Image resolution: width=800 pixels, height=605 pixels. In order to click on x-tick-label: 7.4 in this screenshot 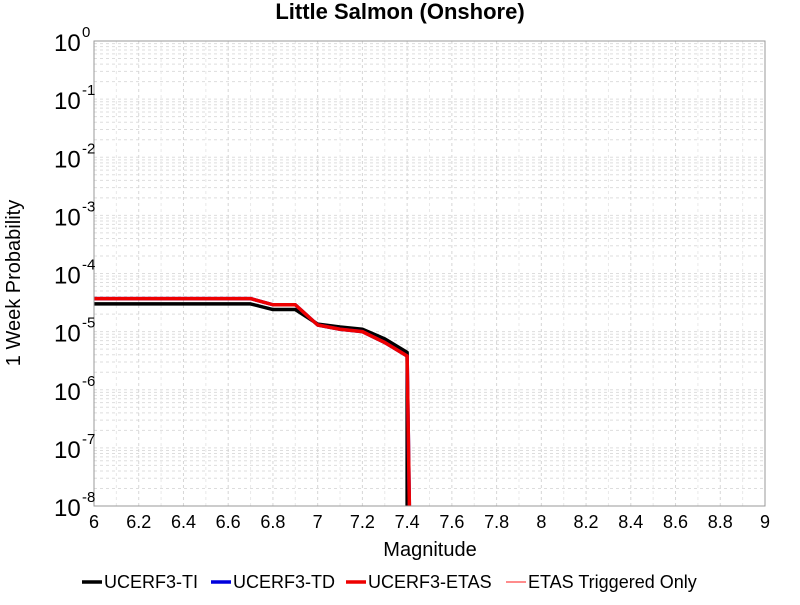, I will do `click(407, 522)`.